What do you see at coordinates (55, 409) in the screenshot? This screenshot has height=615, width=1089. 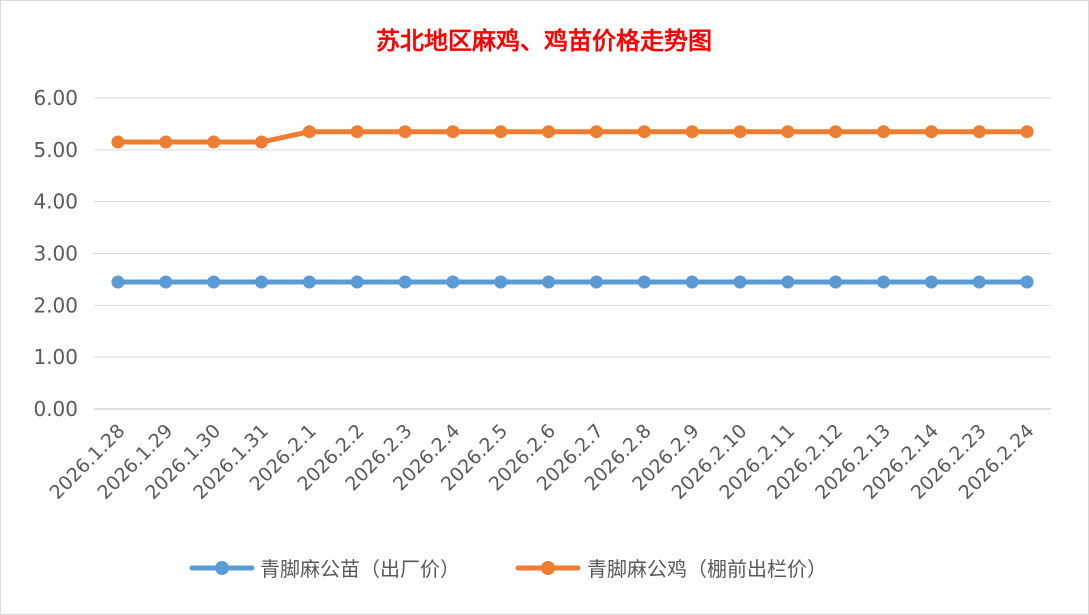 I see `y-tick-label: 0.00` at bounding box center [55, 409].